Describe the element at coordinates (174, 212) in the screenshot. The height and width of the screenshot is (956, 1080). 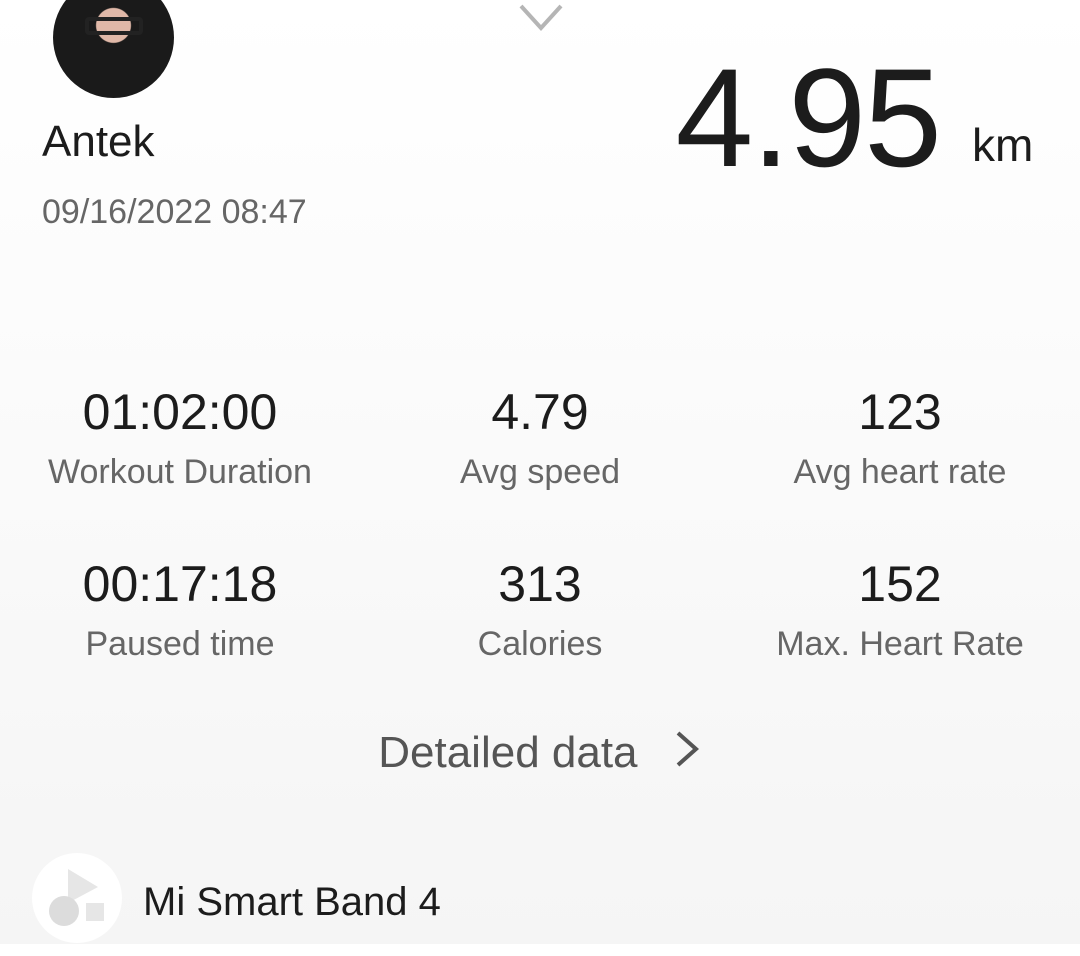
I see `workout-datetime: 09/16/2022 08:47` at that location.